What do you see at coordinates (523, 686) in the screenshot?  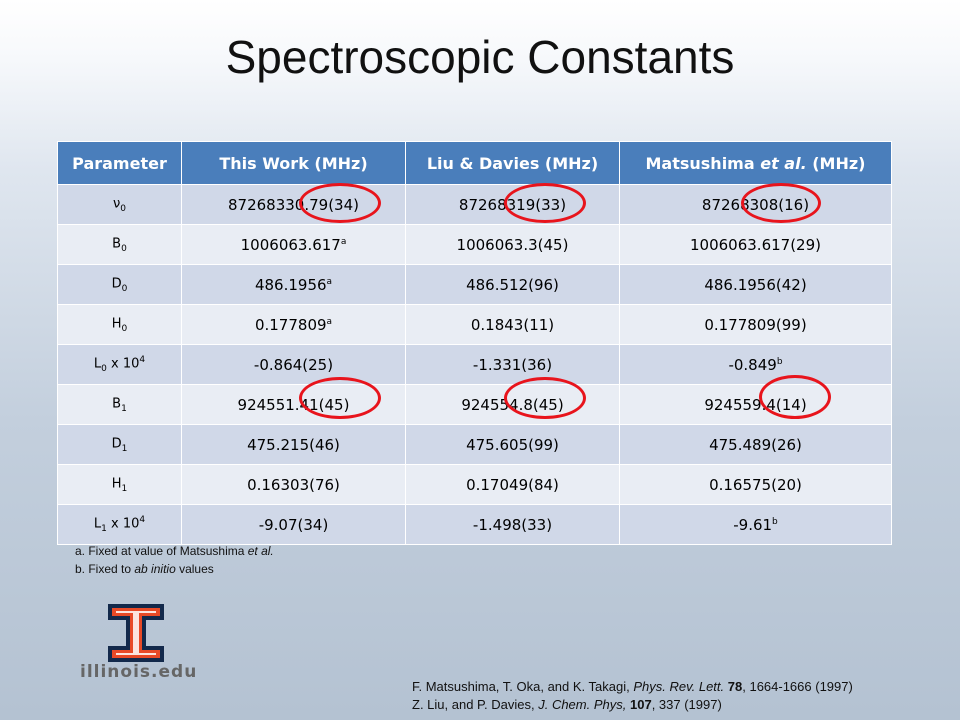 I see `ref1-authors: F. Matsushima, T. Oka, and K. Takagi,` at bounding box center [523, 686].